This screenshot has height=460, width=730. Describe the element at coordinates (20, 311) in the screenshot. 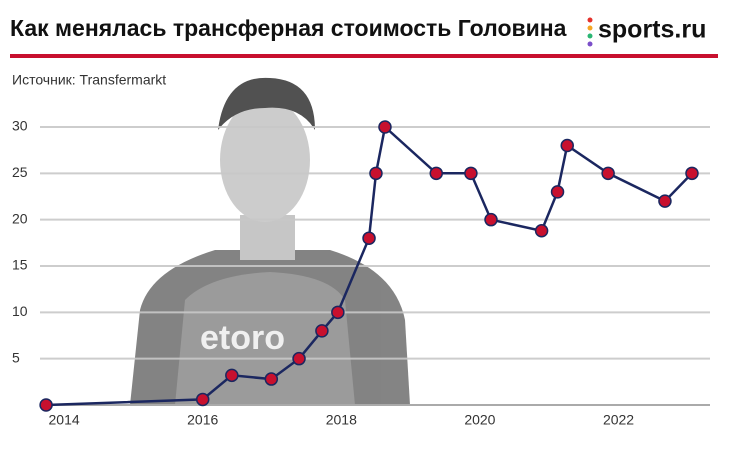

I see `y-tick-label: 10` at that location.